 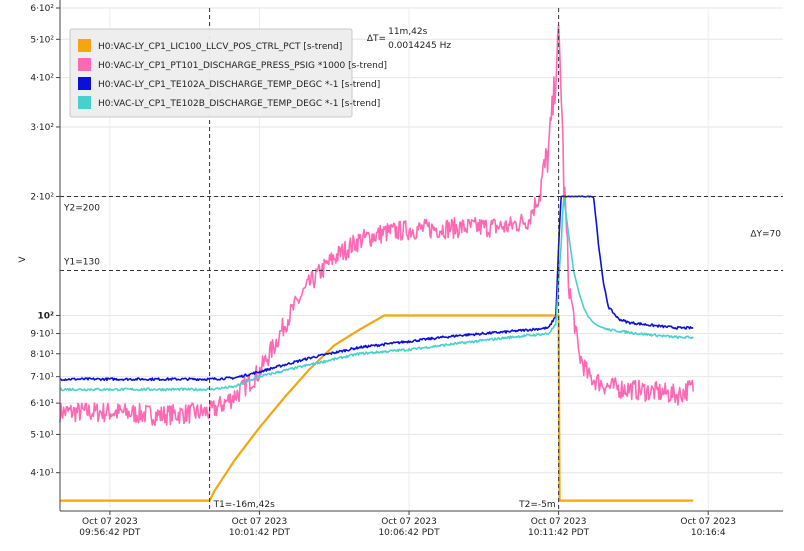 I want to click on y-tick-label: 2·10², so click(x=42, y=198).